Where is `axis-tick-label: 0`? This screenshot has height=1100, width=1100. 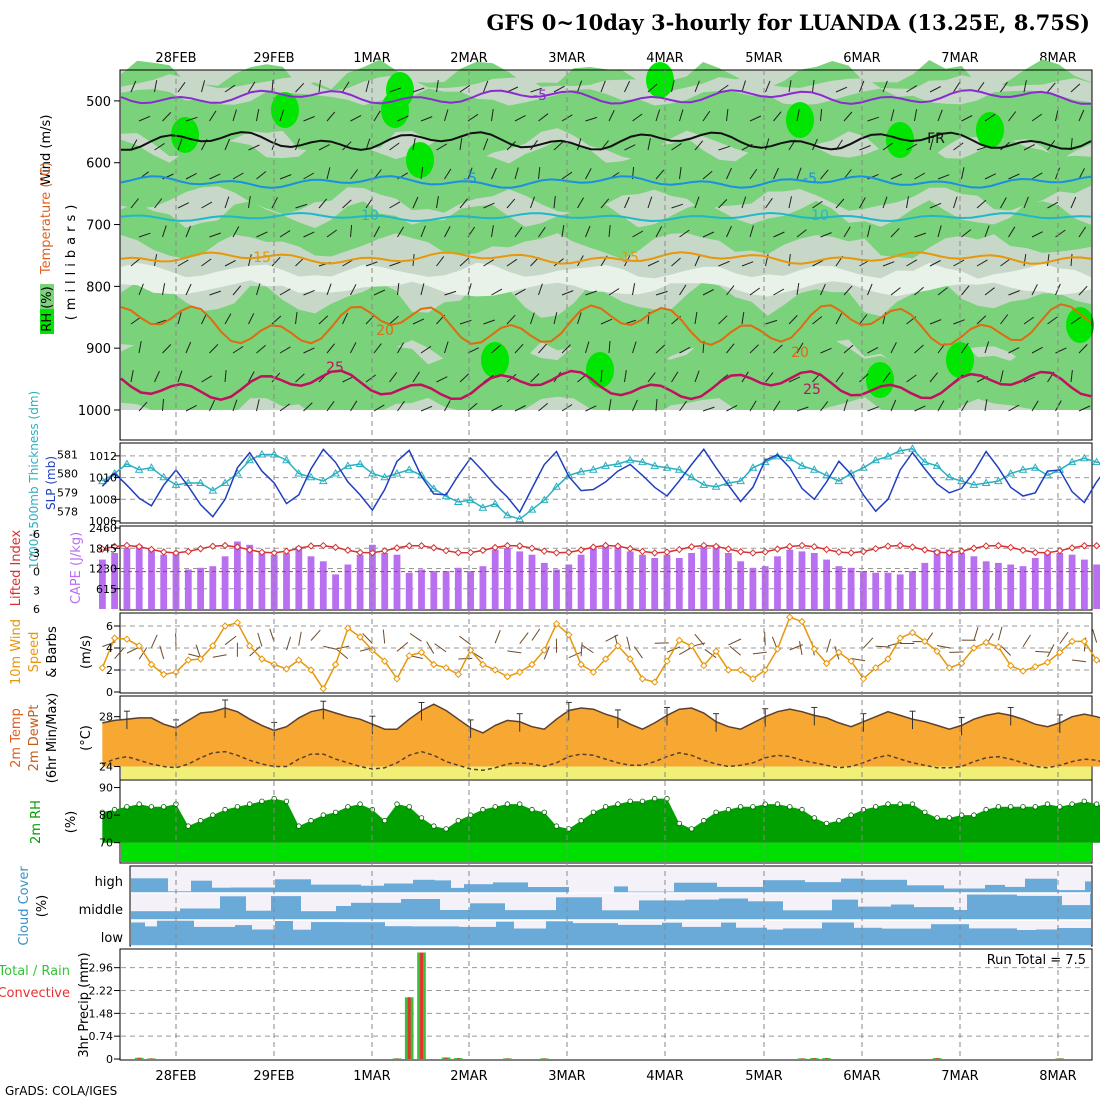
axis-tick-label: 0 is located at coordinates (109, 692).